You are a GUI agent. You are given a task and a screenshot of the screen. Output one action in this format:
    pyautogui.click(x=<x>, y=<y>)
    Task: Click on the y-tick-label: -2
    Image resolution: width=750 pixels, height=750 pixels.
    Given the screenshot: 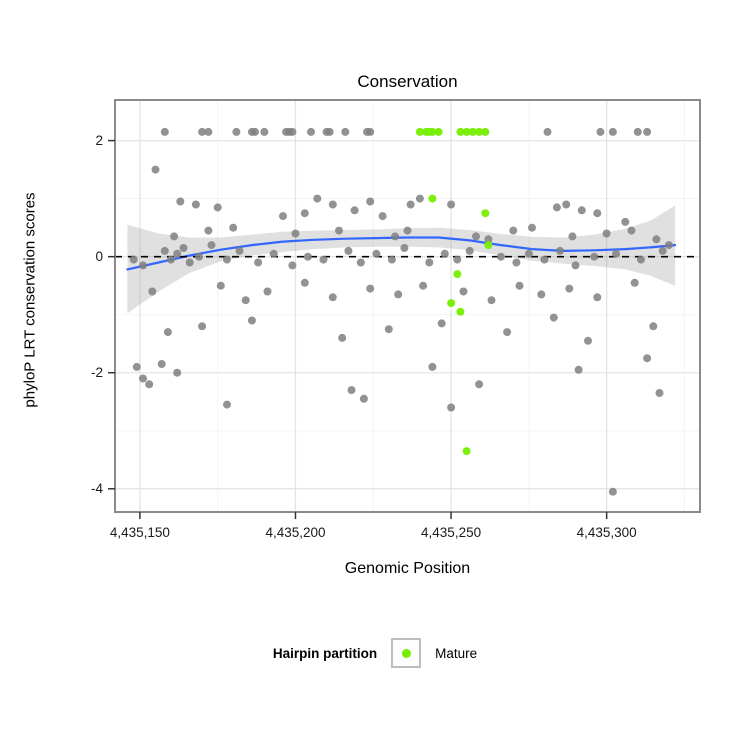 What is the action you would take?
    pyautogui.click(x=96, y=372)
    